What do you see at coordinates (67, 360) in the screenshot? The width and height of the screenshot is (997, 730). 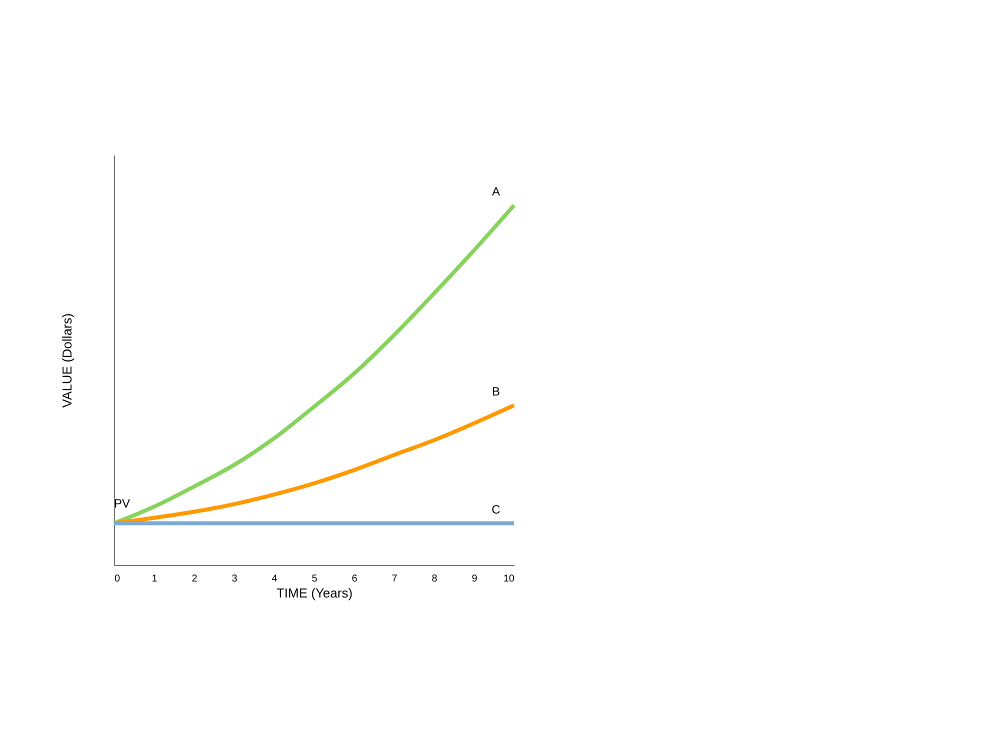 I see `y-axis-title: VALUE (Dollars)` at bounding box center [67, 360].